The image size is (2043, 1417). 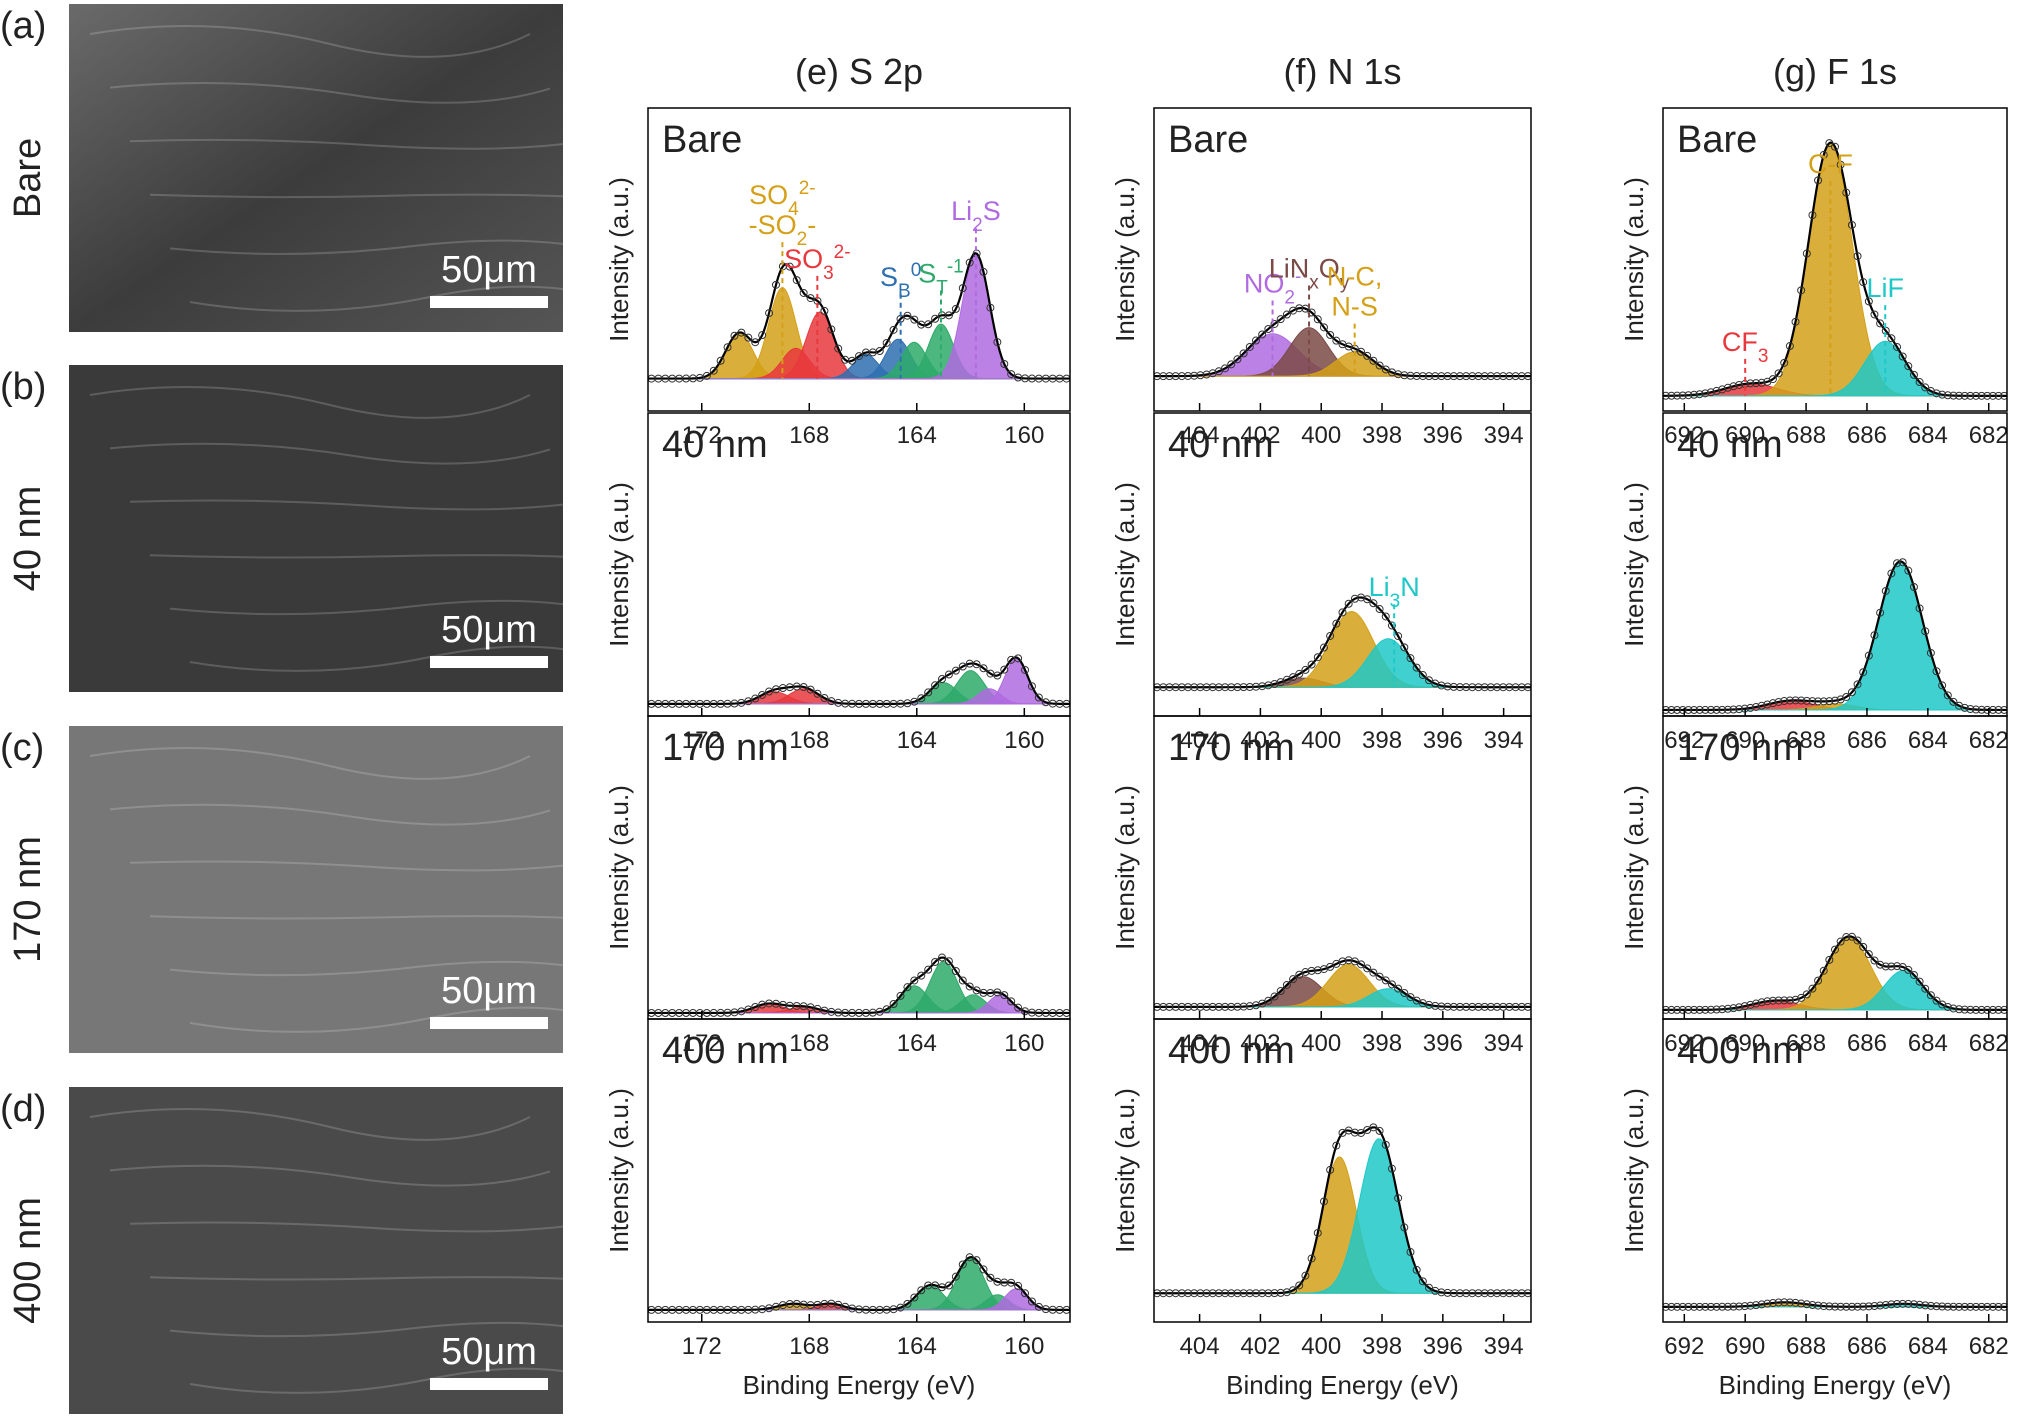 I want to click on peak-label: LiF, so click(x=1885, y=288).